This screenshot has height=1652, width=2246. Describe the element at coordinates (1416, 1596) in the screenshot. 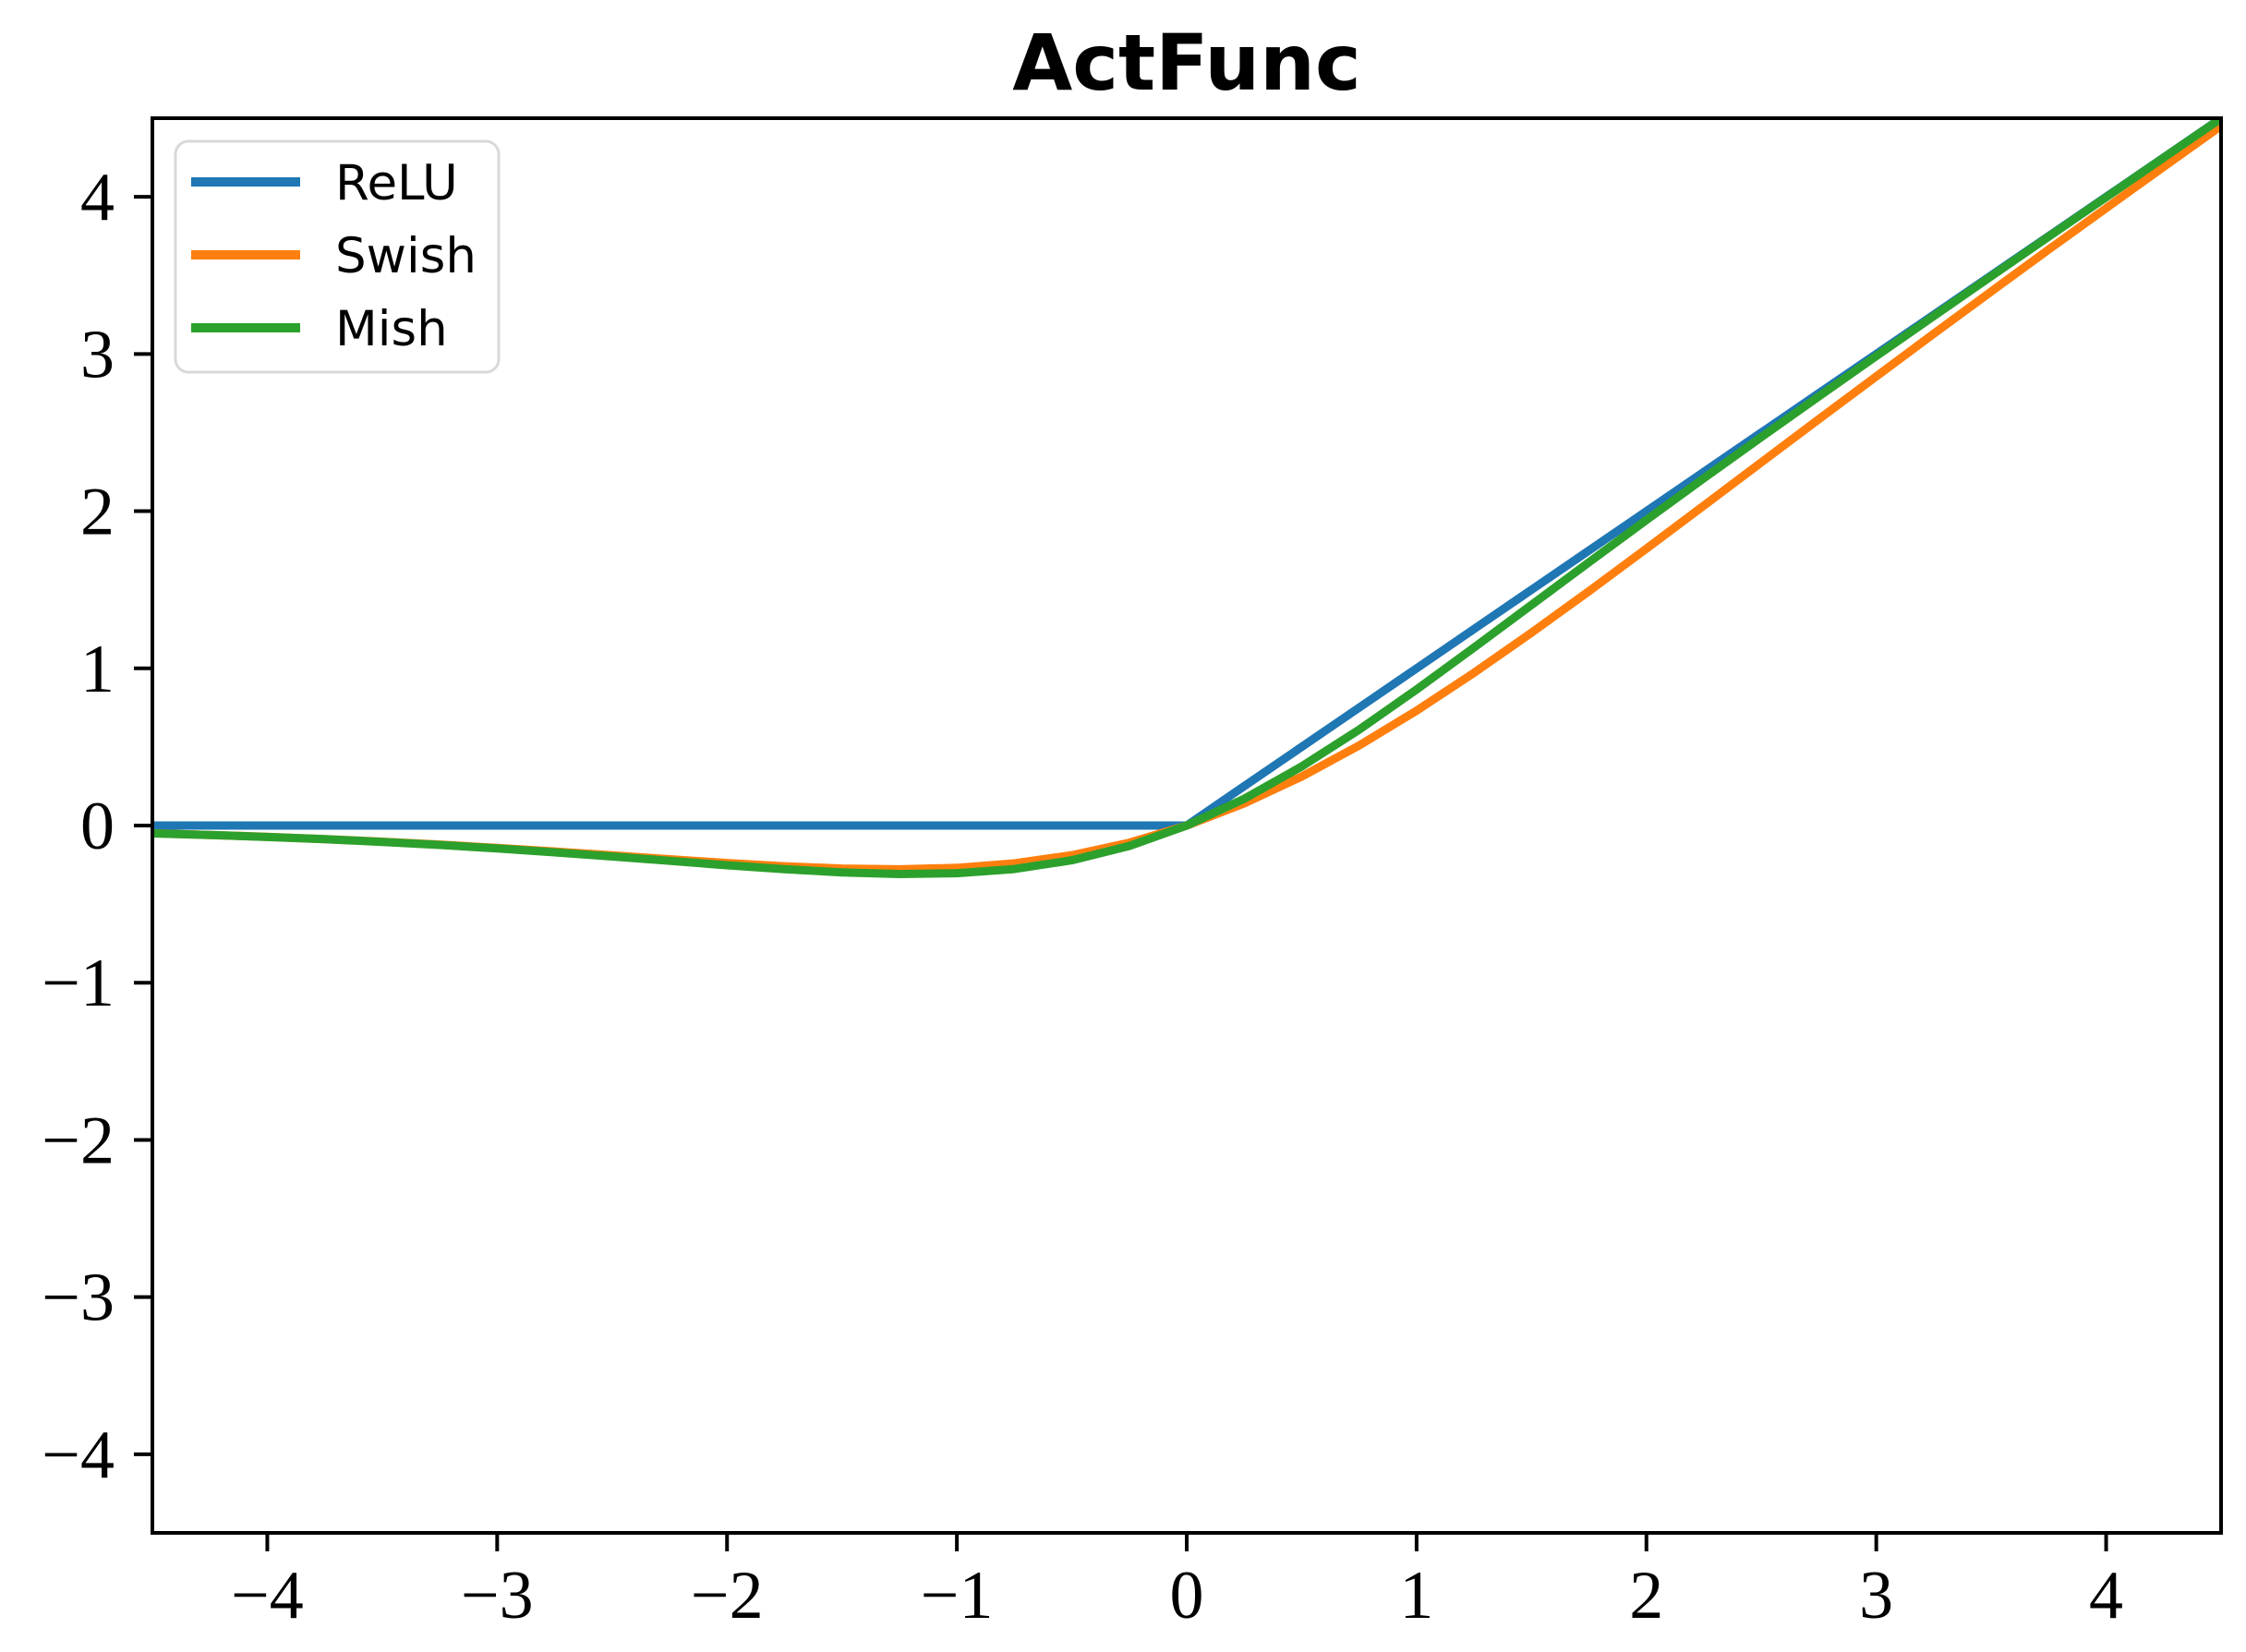

I see `x-tick-label: 1` at that location.